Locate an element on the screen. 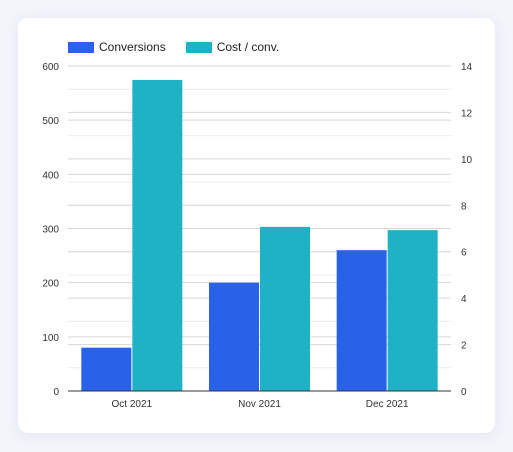 Image resolution: width=513 pixels, height=452 pixels. y-right-tick-label: 10 is located at coordinates (467, 160).